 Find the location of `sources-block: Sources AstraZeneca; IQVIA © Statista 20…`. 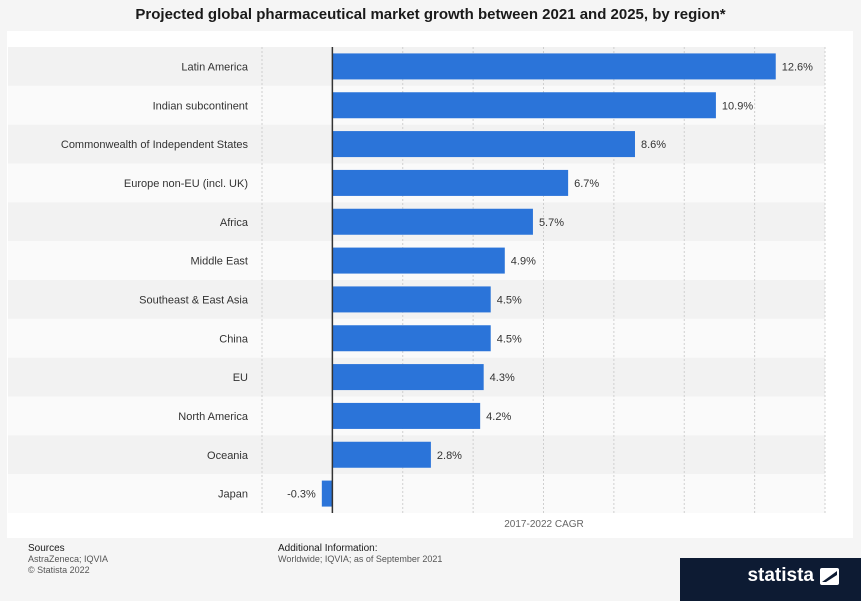

sources-block: Sources AstraZeneca; IQVIA © Statista 20… is located at coordinates (68, 559).